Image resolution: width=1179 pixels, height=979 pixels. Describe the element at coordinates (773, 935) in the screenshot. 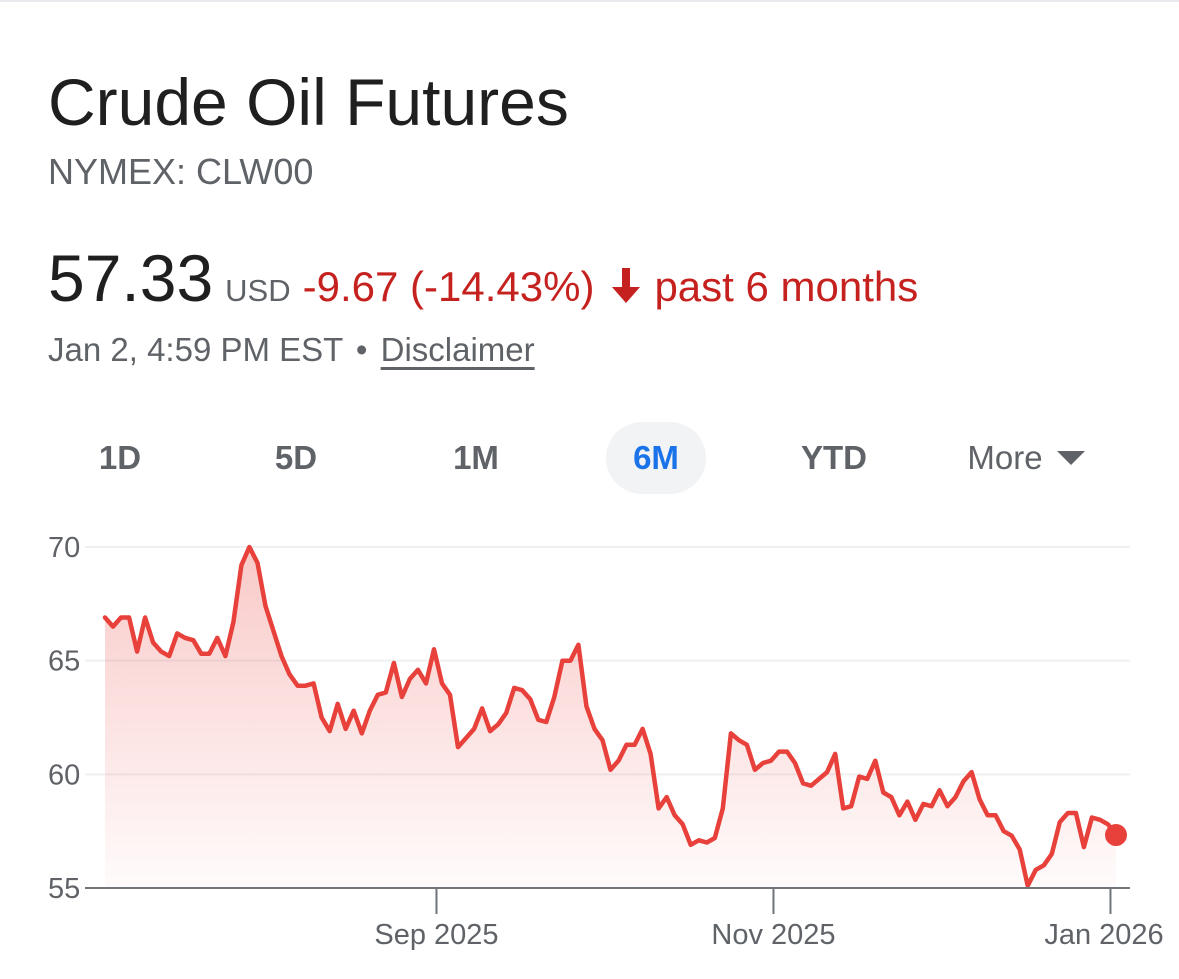

I see `x-tick-label: Nov 2025` at that location.